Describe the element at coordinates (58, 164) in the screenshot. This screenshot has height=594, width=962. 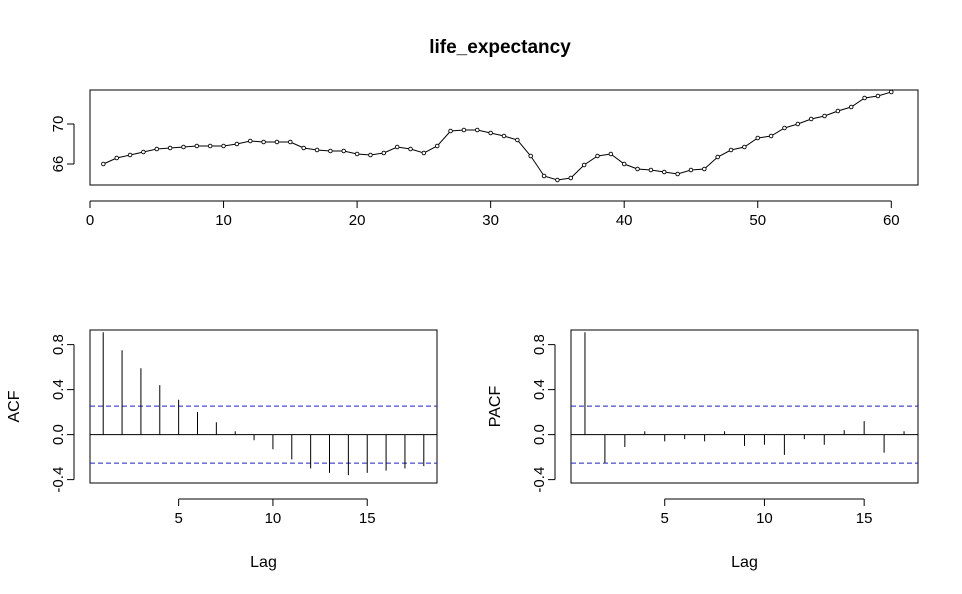
I see `y-tick-label: 66` at that location.